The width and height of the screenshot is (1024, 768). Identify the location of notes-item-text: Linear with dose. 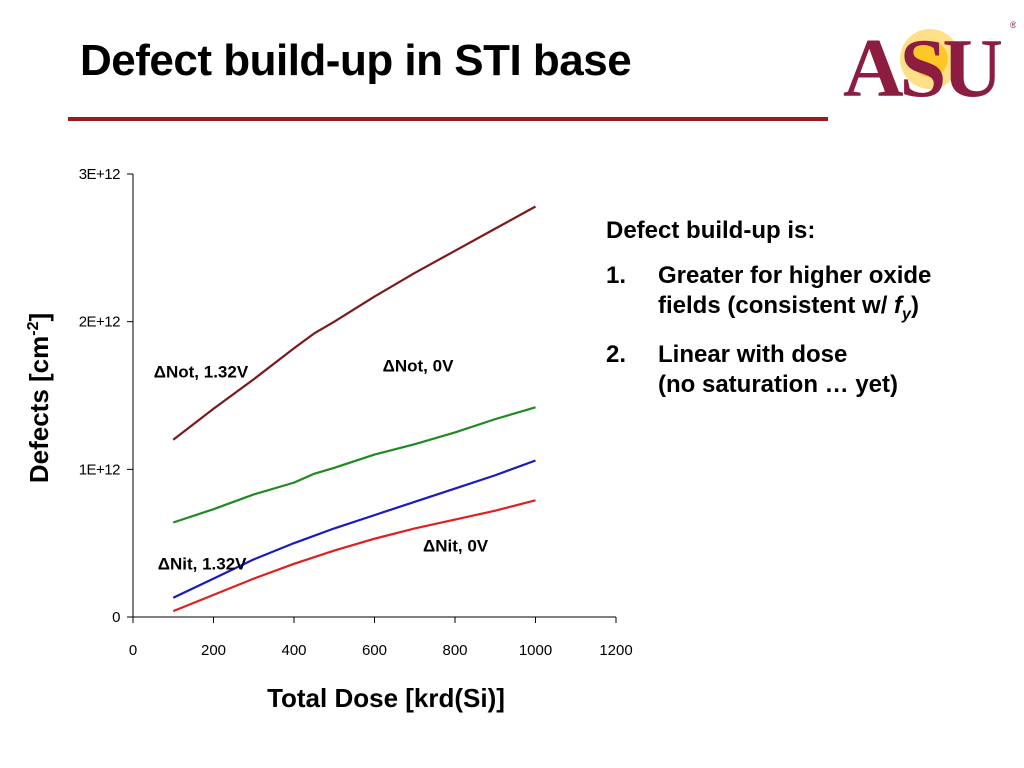
(753, 354).